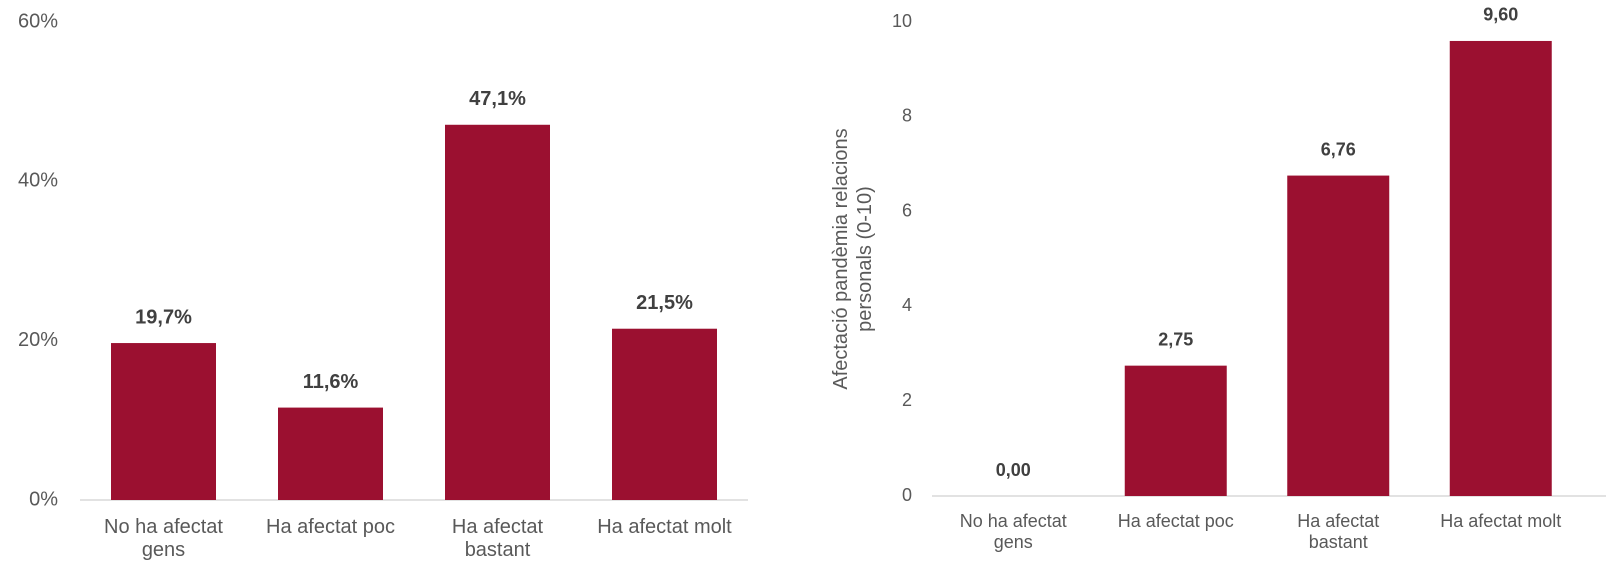  What do you see at coordinates (1013, 470) in the screenshot?
I see `value-label: 0,00` at bounding box center [1013, 470].